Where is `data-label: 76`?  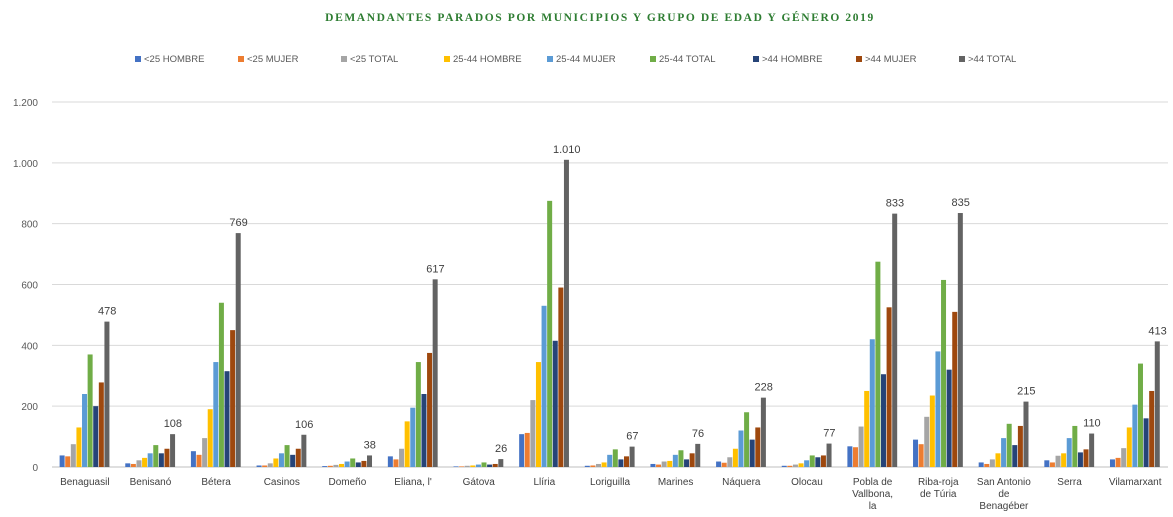 data-label: 76 is located at coordinates (698, 434).